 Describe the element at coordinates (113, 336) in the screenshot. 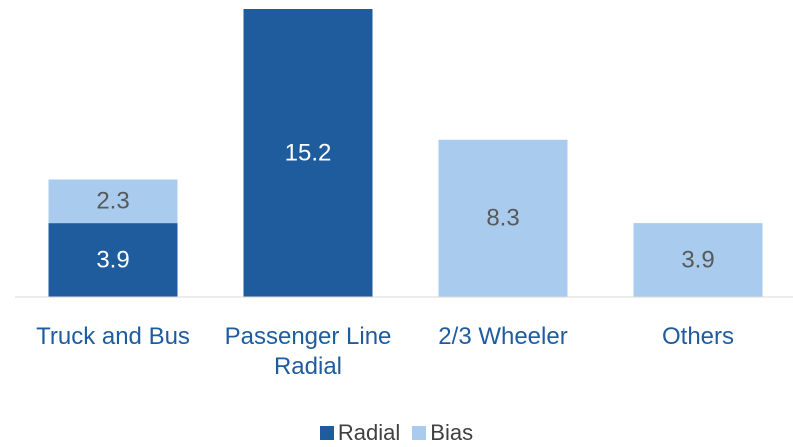

I see `x-tick-label: Truck and Bus` at that location.